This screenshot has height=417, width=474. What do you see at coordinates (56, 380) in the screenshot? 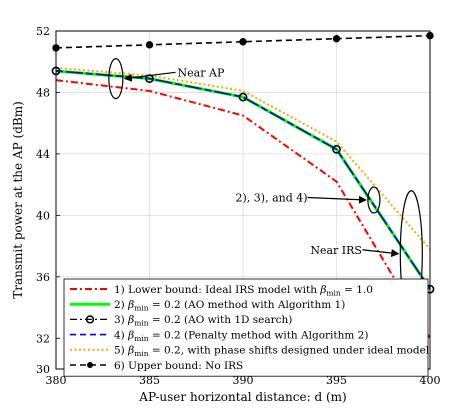
I see `x-tick-label: 380` at bounding box center [56, 380].